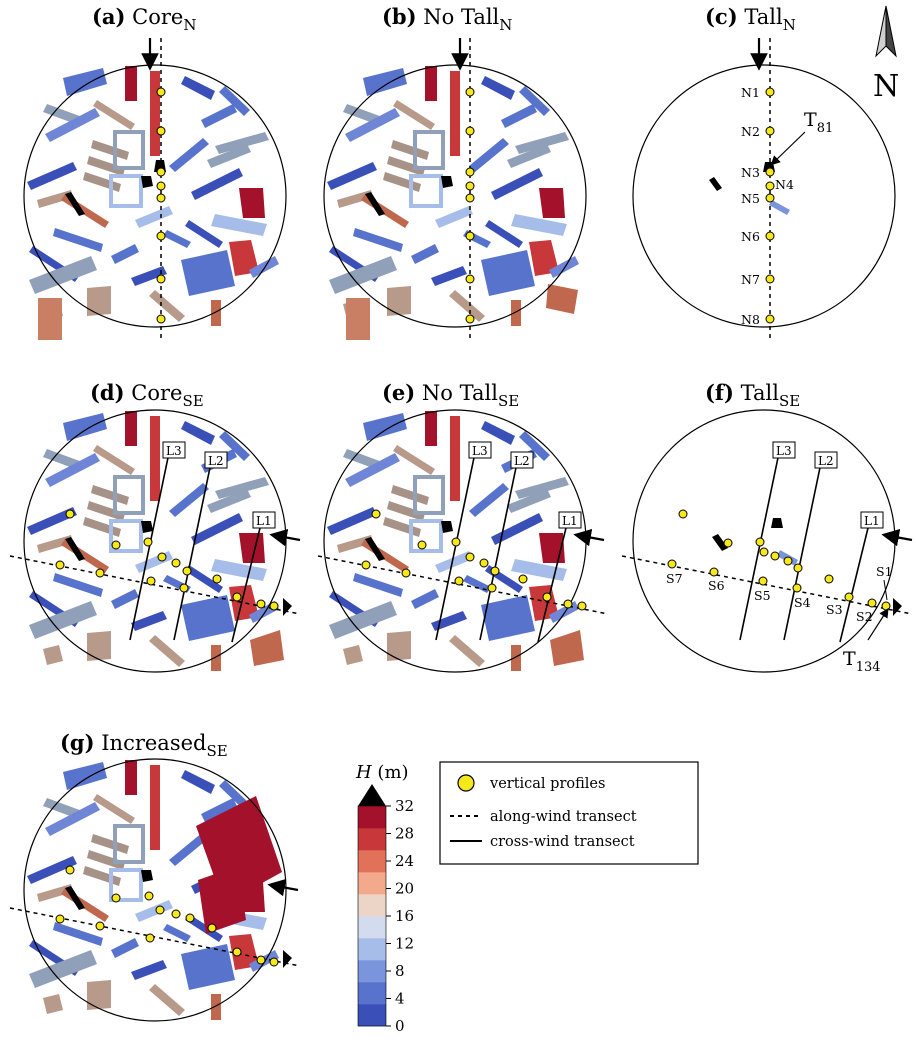 This screenshot has height=1048, width=916. I want to click on colorbar-tick-label: 20, so click(404, 889).